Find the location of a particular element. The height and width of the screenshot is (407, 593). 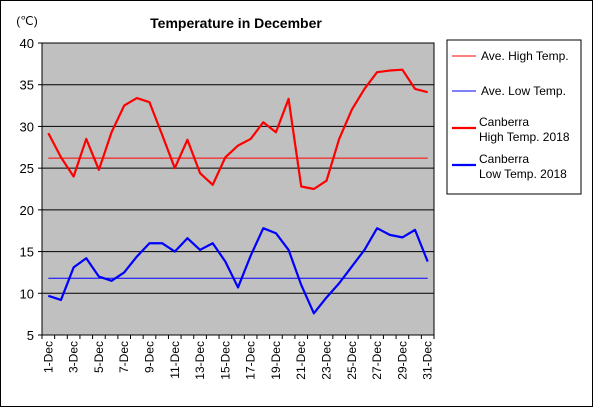

x-tick-label: 7-Dec is located at coordinates (124, 357).